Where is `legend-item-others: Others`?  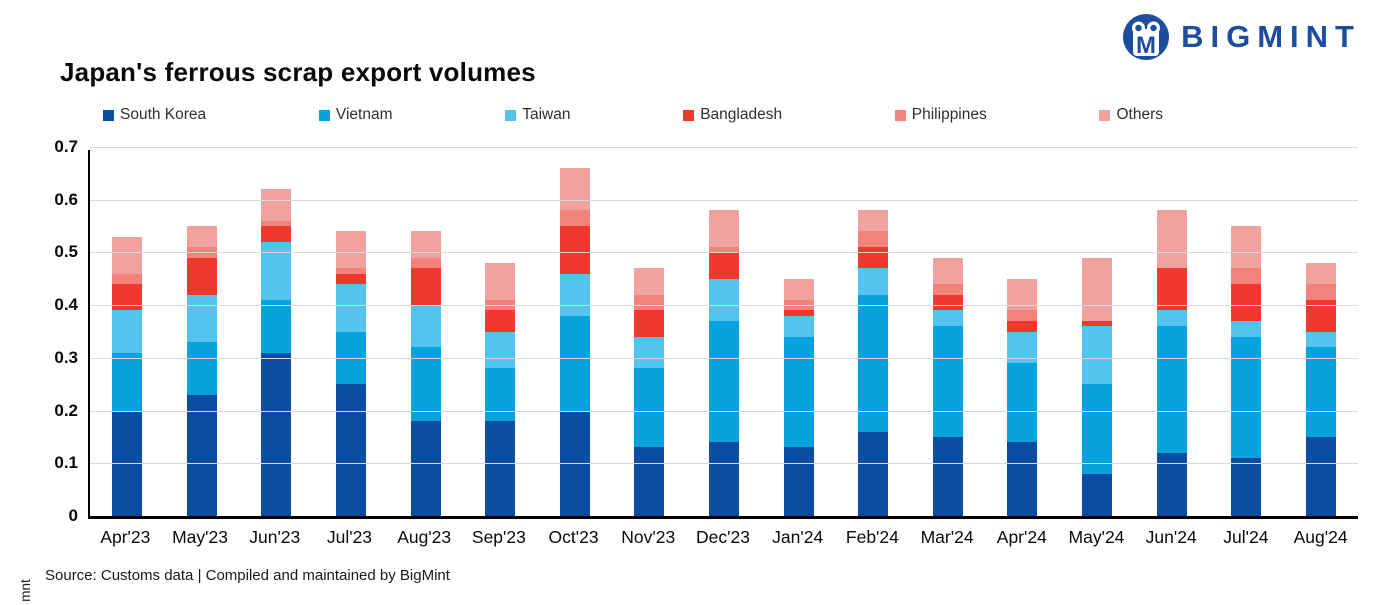 legend-item-others: Others is located at coordinates (1131, 115).